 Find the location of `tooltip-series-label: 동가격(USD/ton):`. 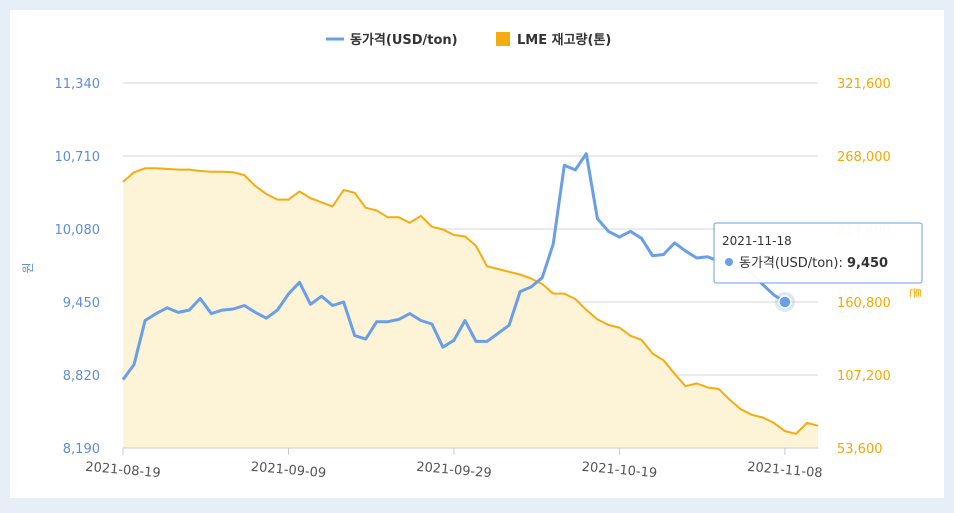

tooltip-series-label: 동가격(USD/ton): is located at coordinates (793, 263).